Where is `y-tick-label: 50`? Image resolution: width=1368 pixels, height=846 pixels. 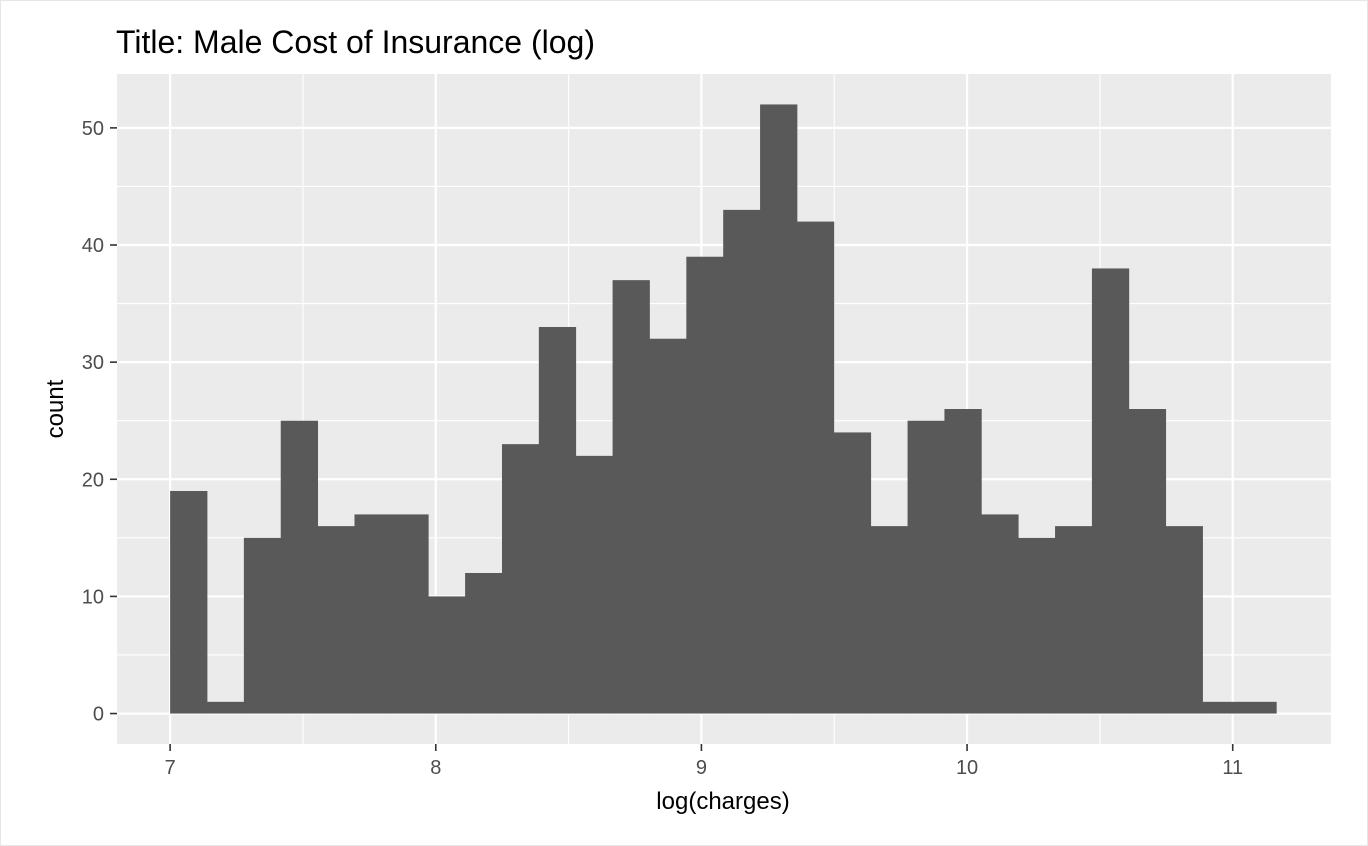
y-tick-label: 50 is located at coordinates (93, 129).